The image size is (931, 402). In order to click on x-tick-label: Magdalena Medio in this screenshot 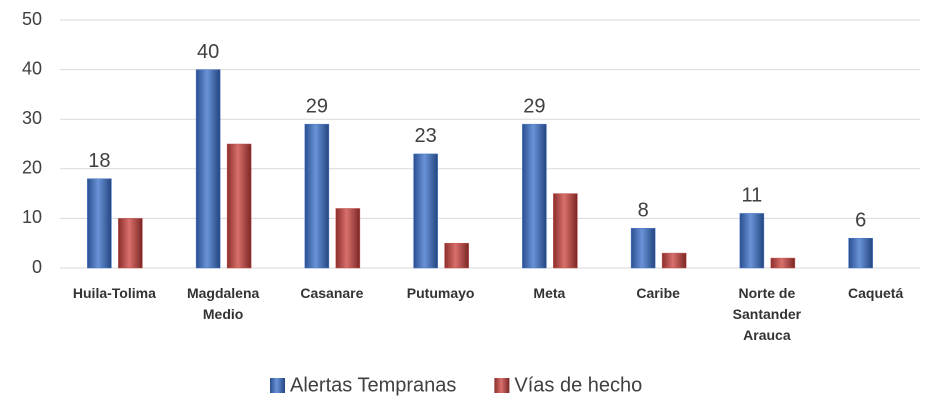, I will do `click(223, 303)`.